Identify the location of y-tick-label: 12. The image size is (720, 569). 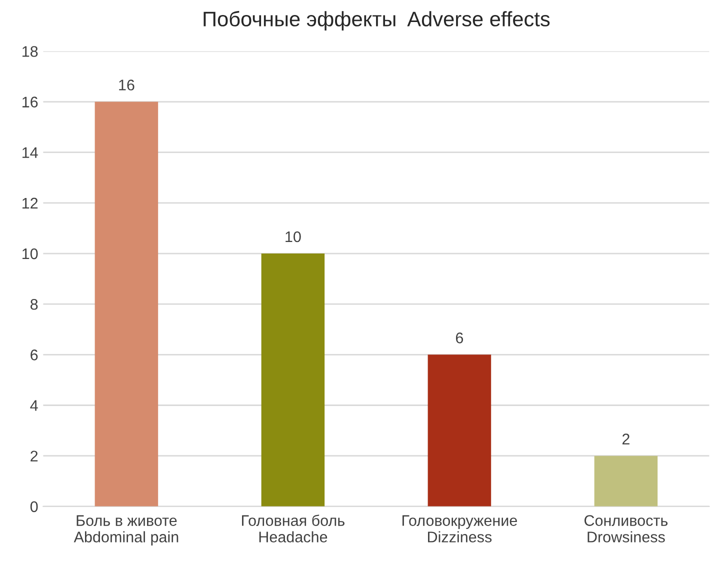
(30, 203).